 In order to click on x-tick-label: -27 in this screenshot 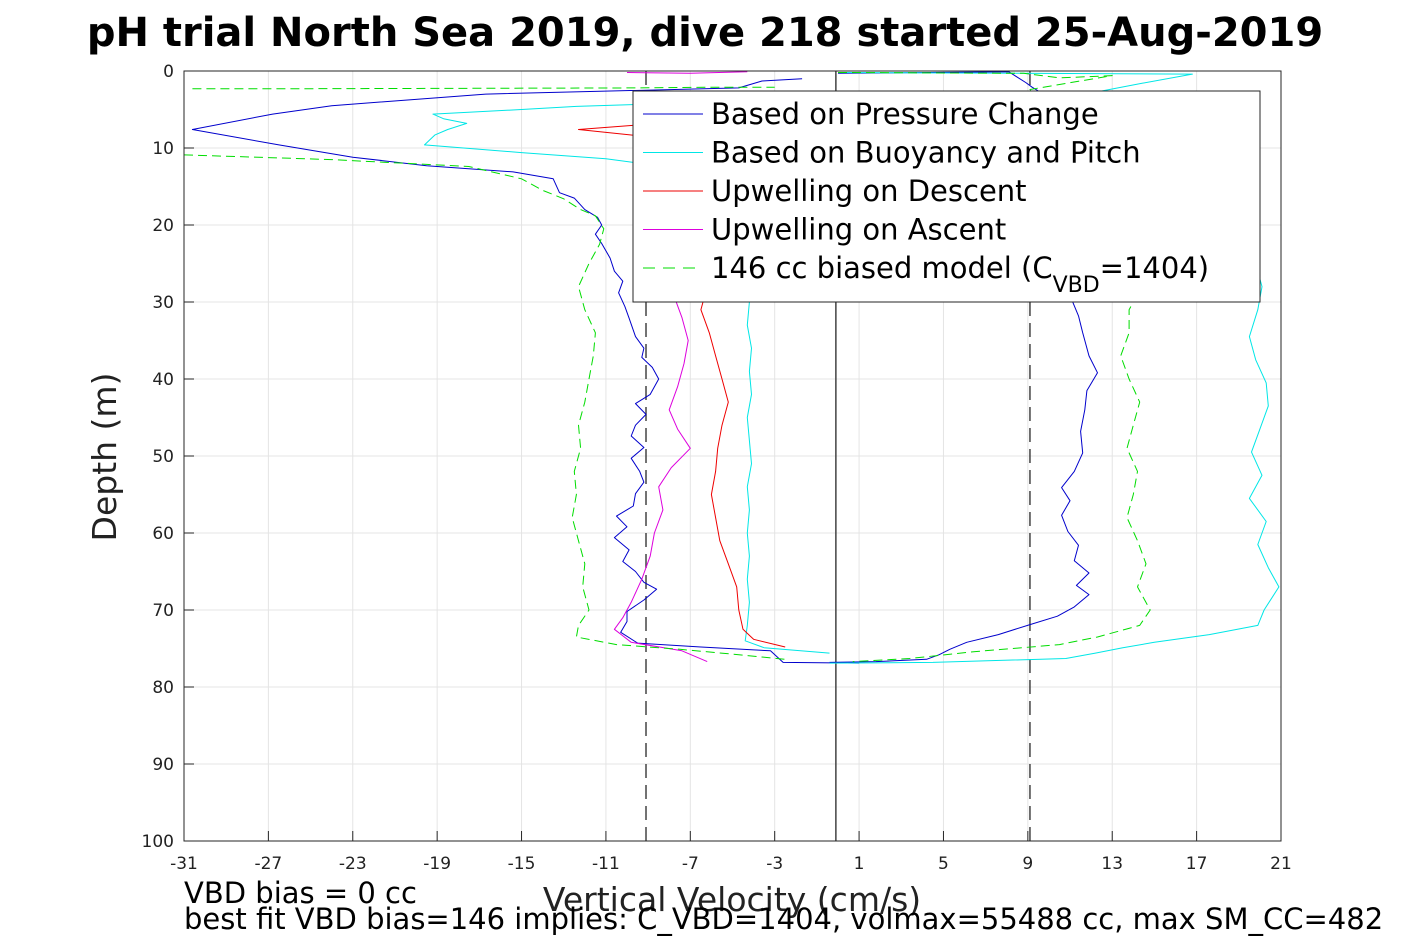, I will do `click(268, 864)`.